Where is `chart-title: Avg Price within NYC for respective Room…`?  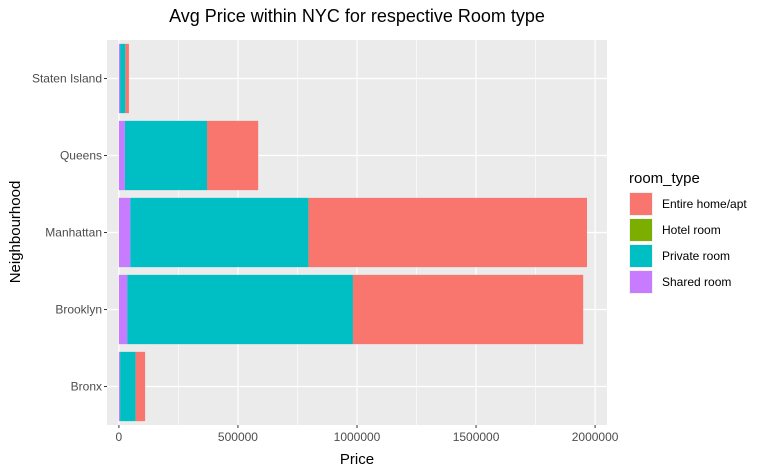 chart-title: Avg Price within NYC for respective Room… is located at coordinates (357, 16).